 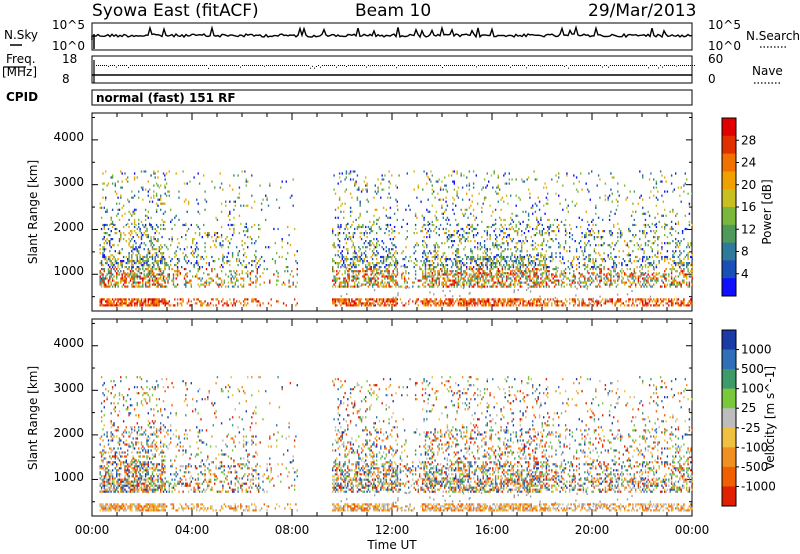 What do you see at coordinates (712, 79) in the screenshot?
I see `nave-scale-bottom: 0` at bounding box center [712, 79].